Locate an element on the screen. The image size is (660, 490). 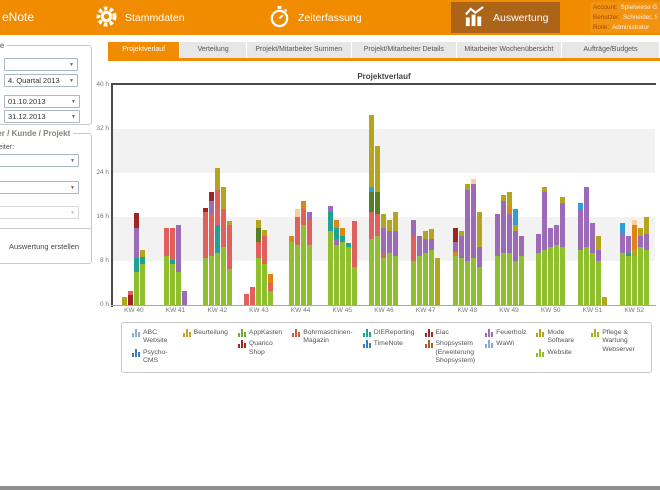
app-brand: eNote is located at coordinates (18, 17).